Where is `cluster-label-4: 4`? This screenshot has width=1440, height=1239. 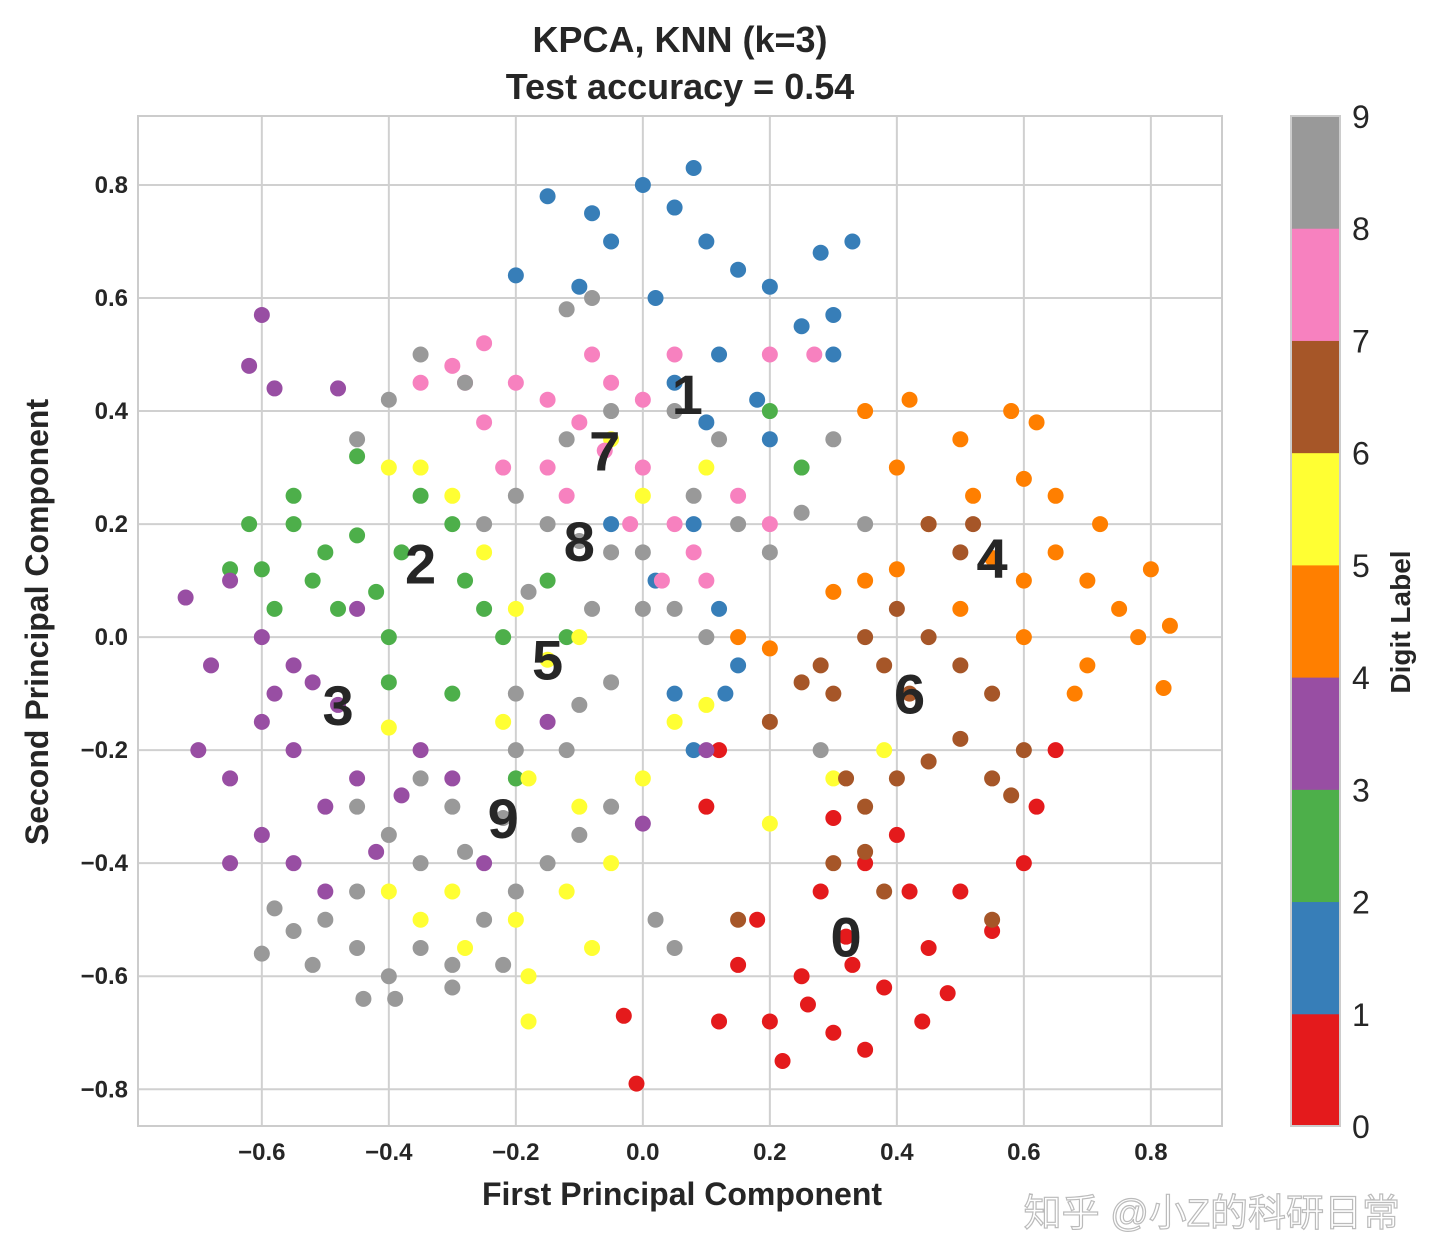
cluster-label-4: 4 is located at coordinates (992, 558).